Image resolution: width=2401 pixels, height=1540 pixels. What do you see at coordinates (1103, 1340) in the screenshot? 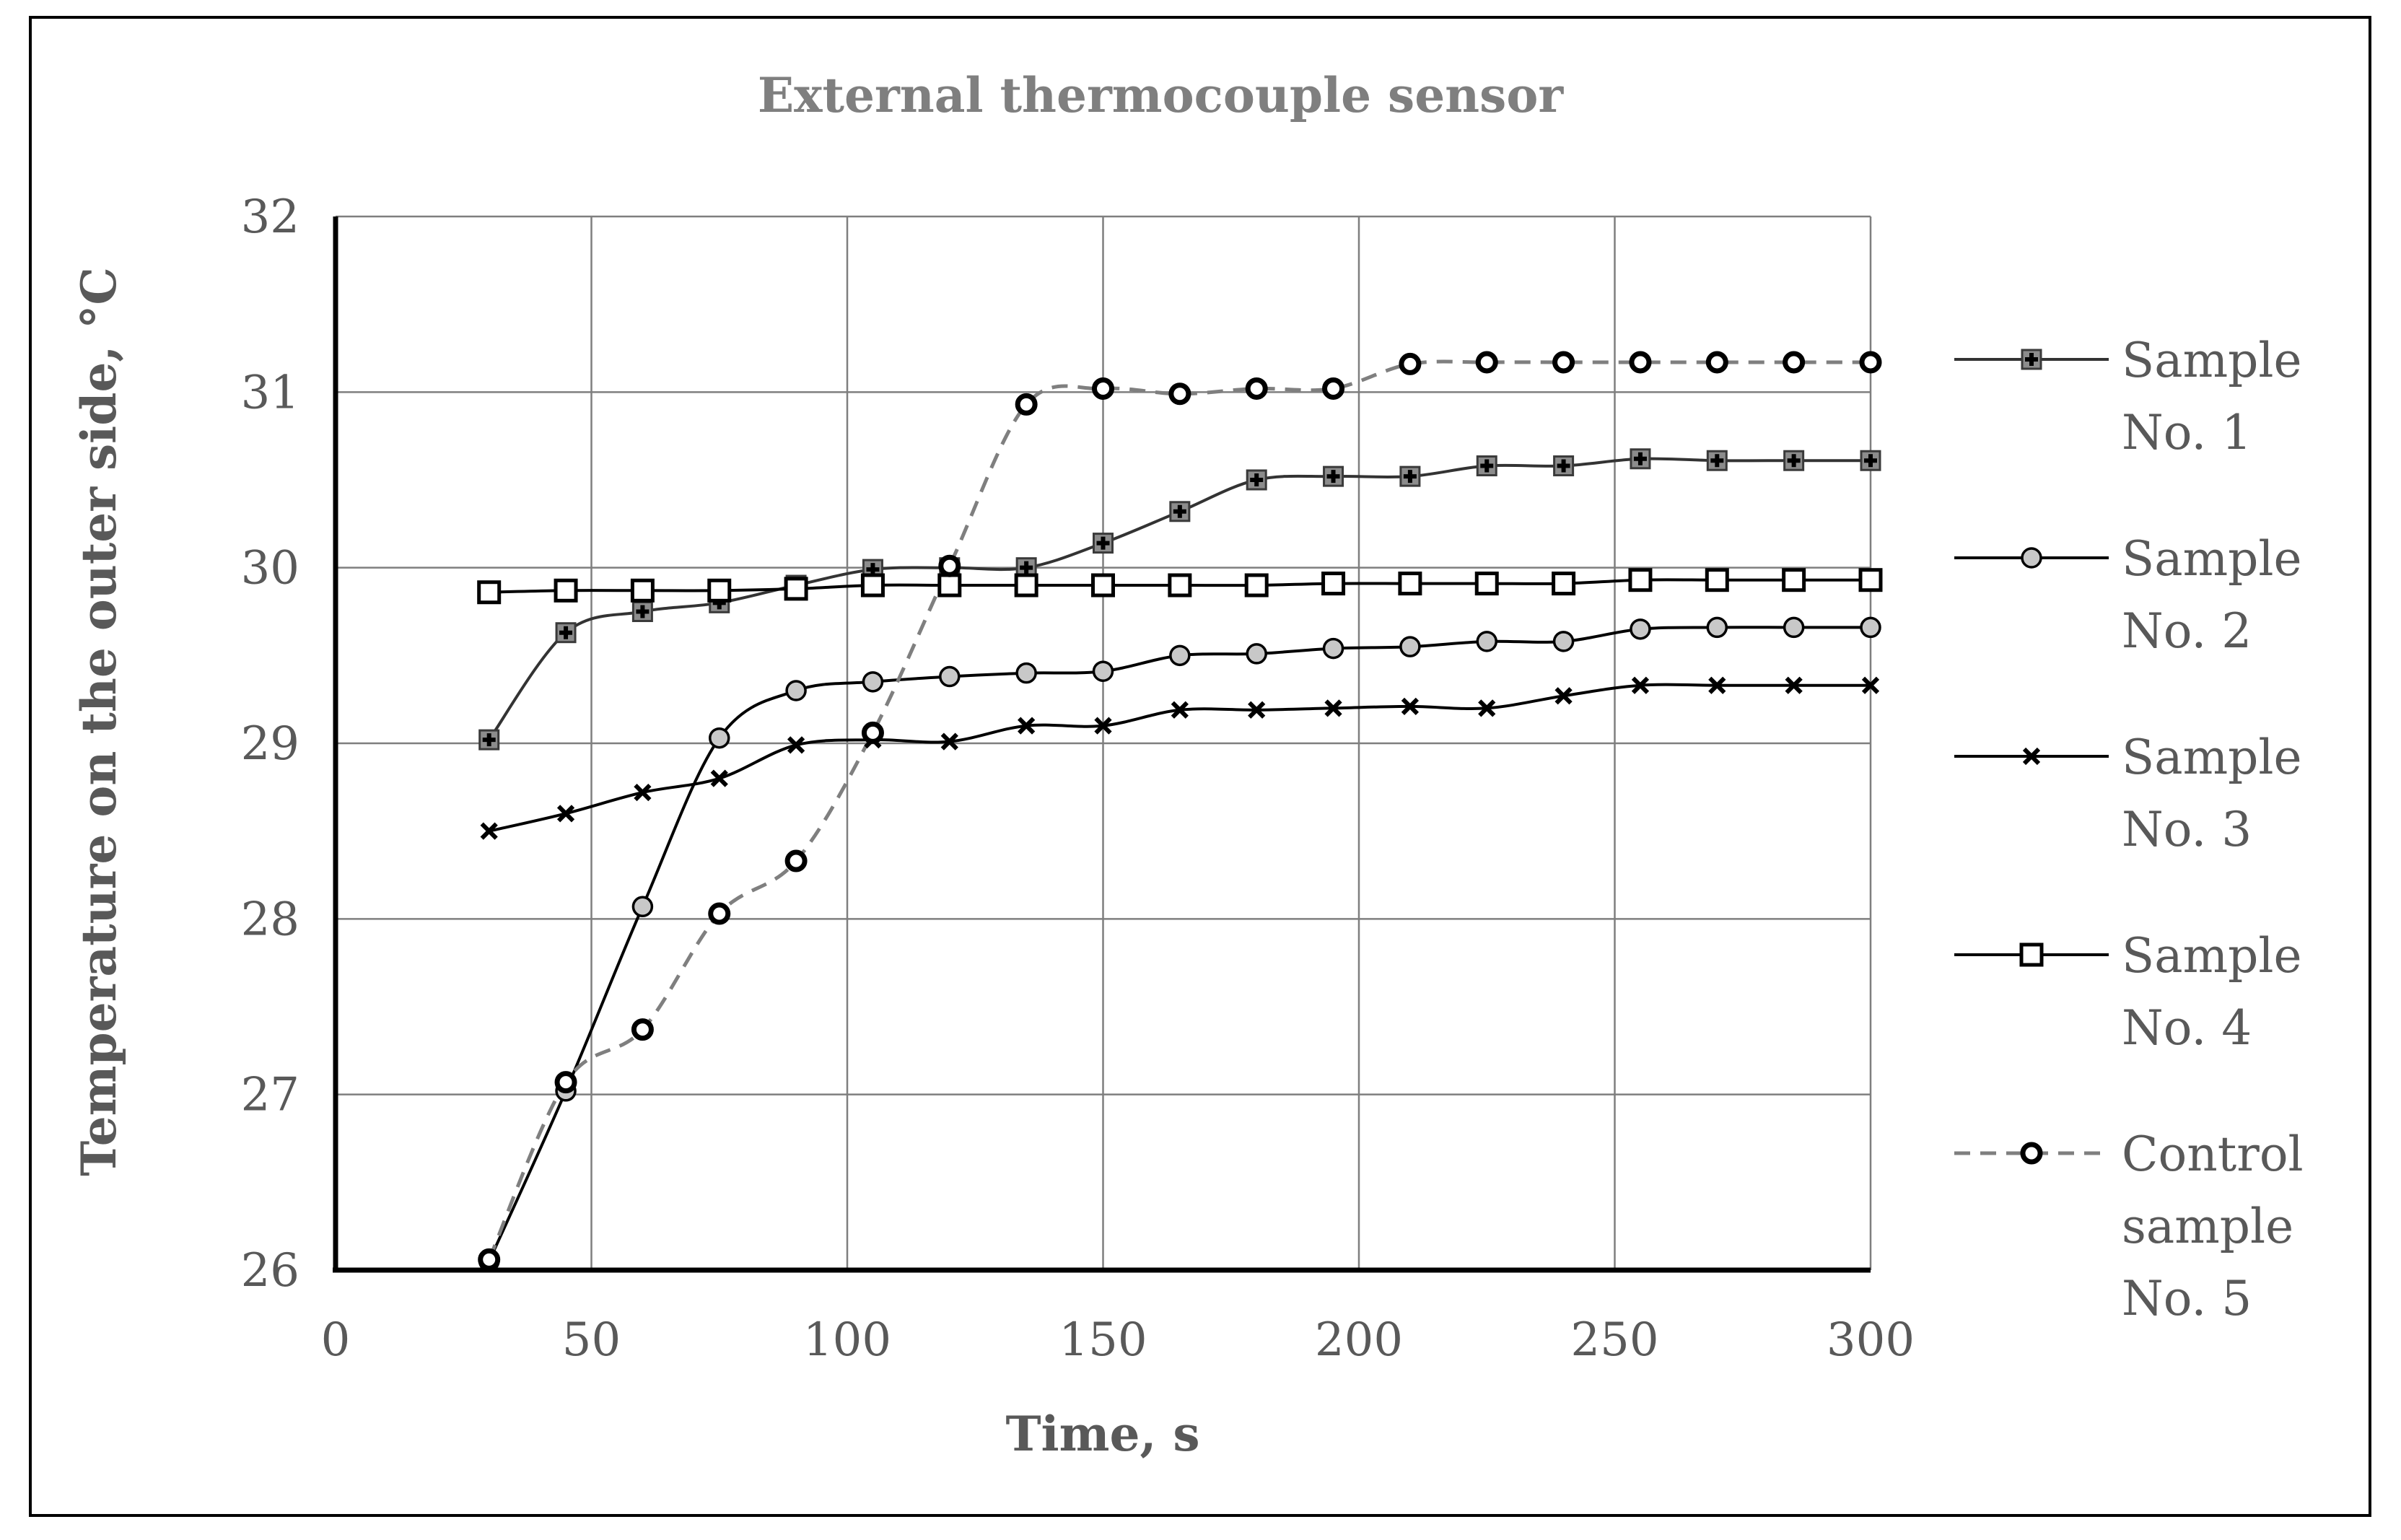
I see `x-tick-label-3: 150` at bounding box center [1103, 1340].